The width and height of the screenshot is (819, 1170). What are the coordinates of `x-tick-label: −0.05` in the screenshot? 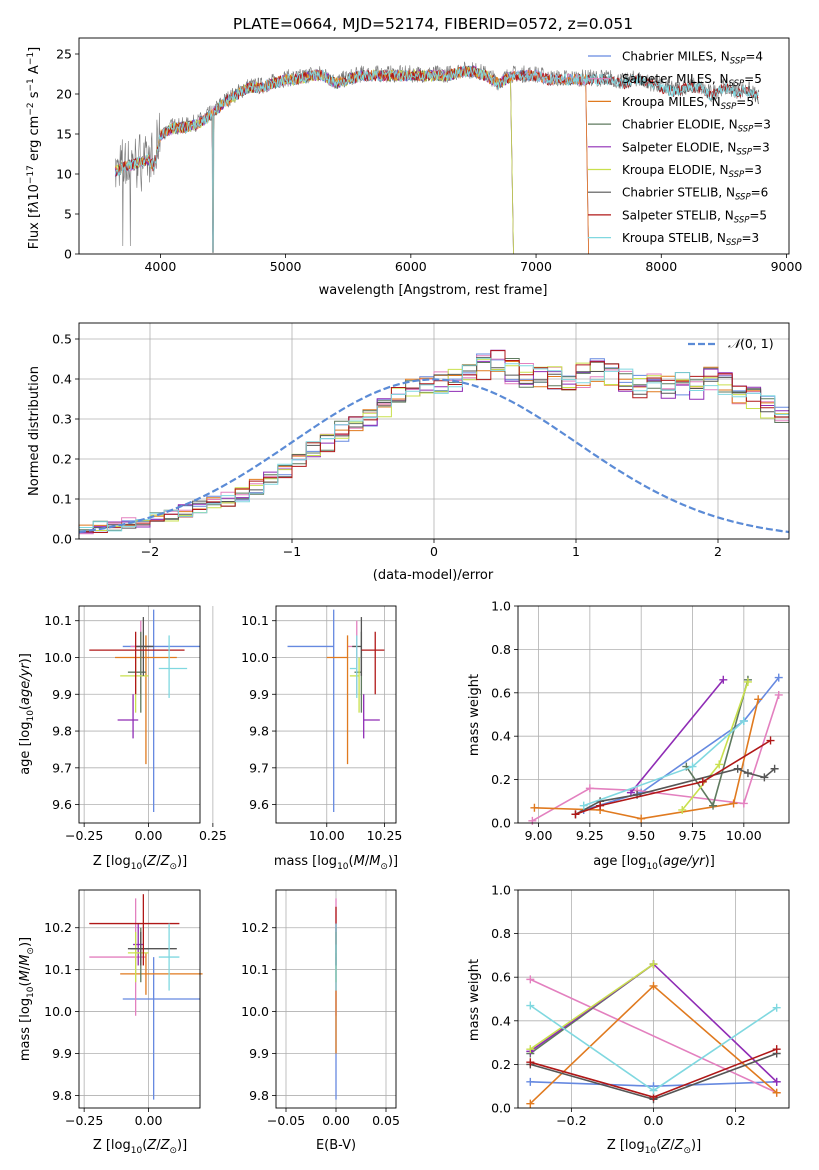 It's located at (286, 1120).